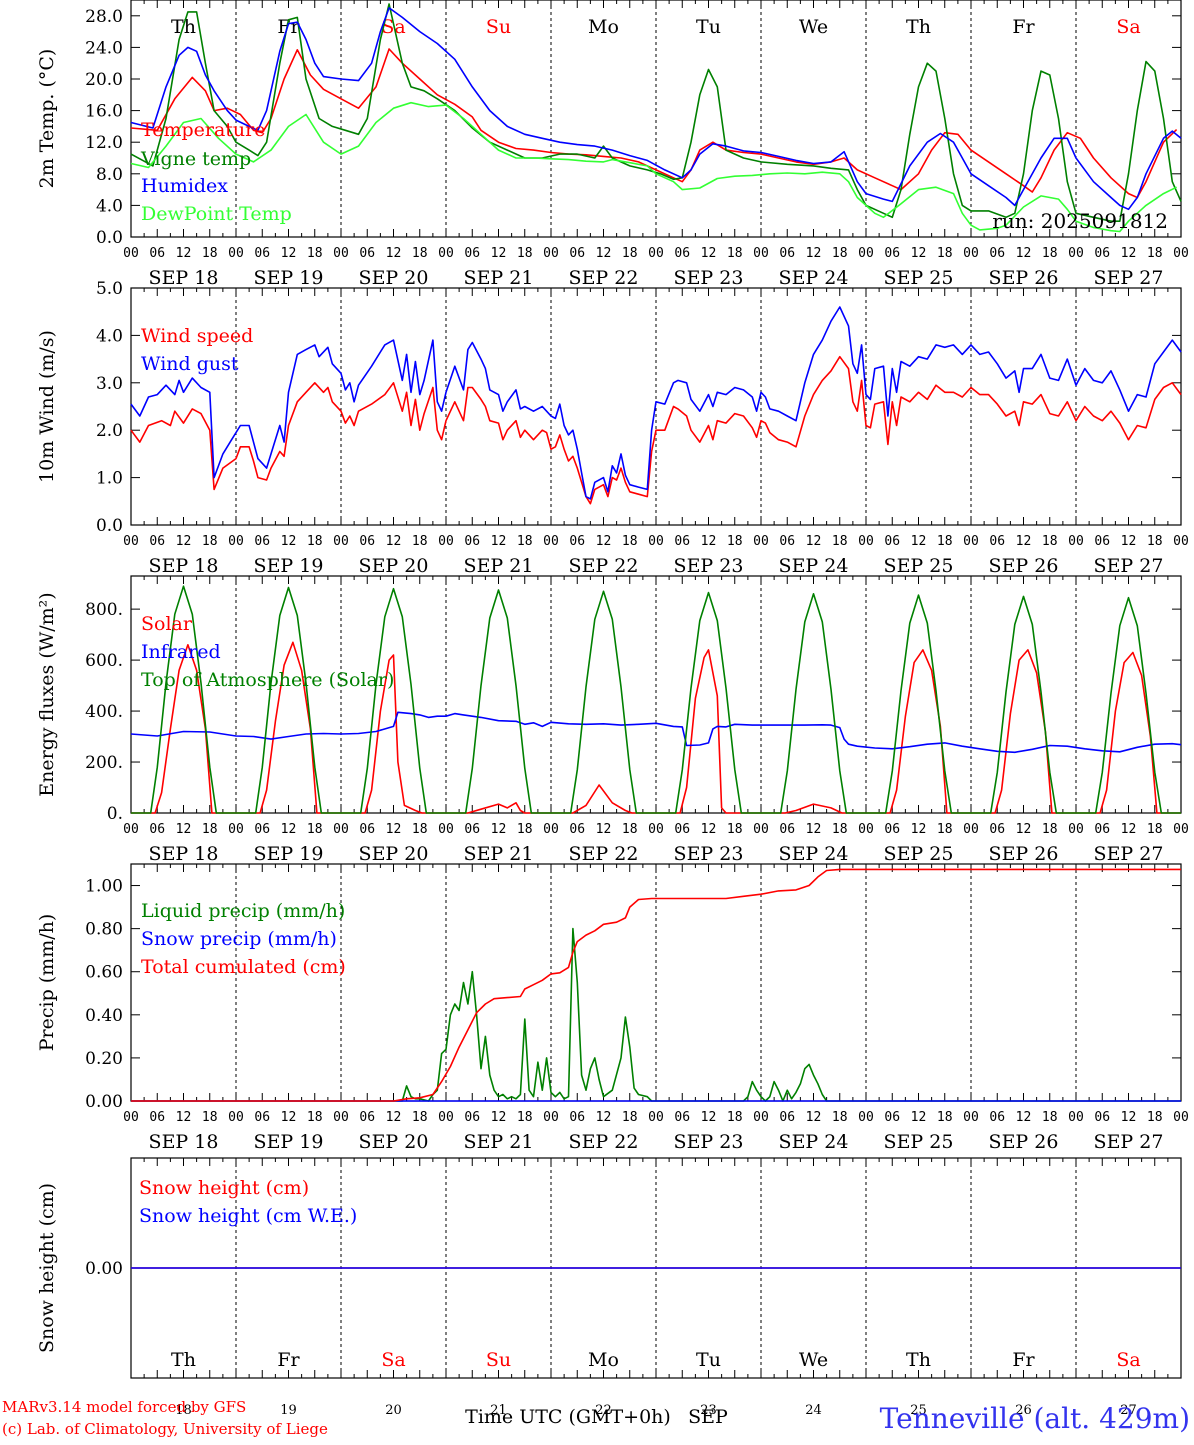 The image size is (1194, 1445). Describe the element at coordinates (708, 1410) in the screenshot. I see `day-number-label: 23` at that location.